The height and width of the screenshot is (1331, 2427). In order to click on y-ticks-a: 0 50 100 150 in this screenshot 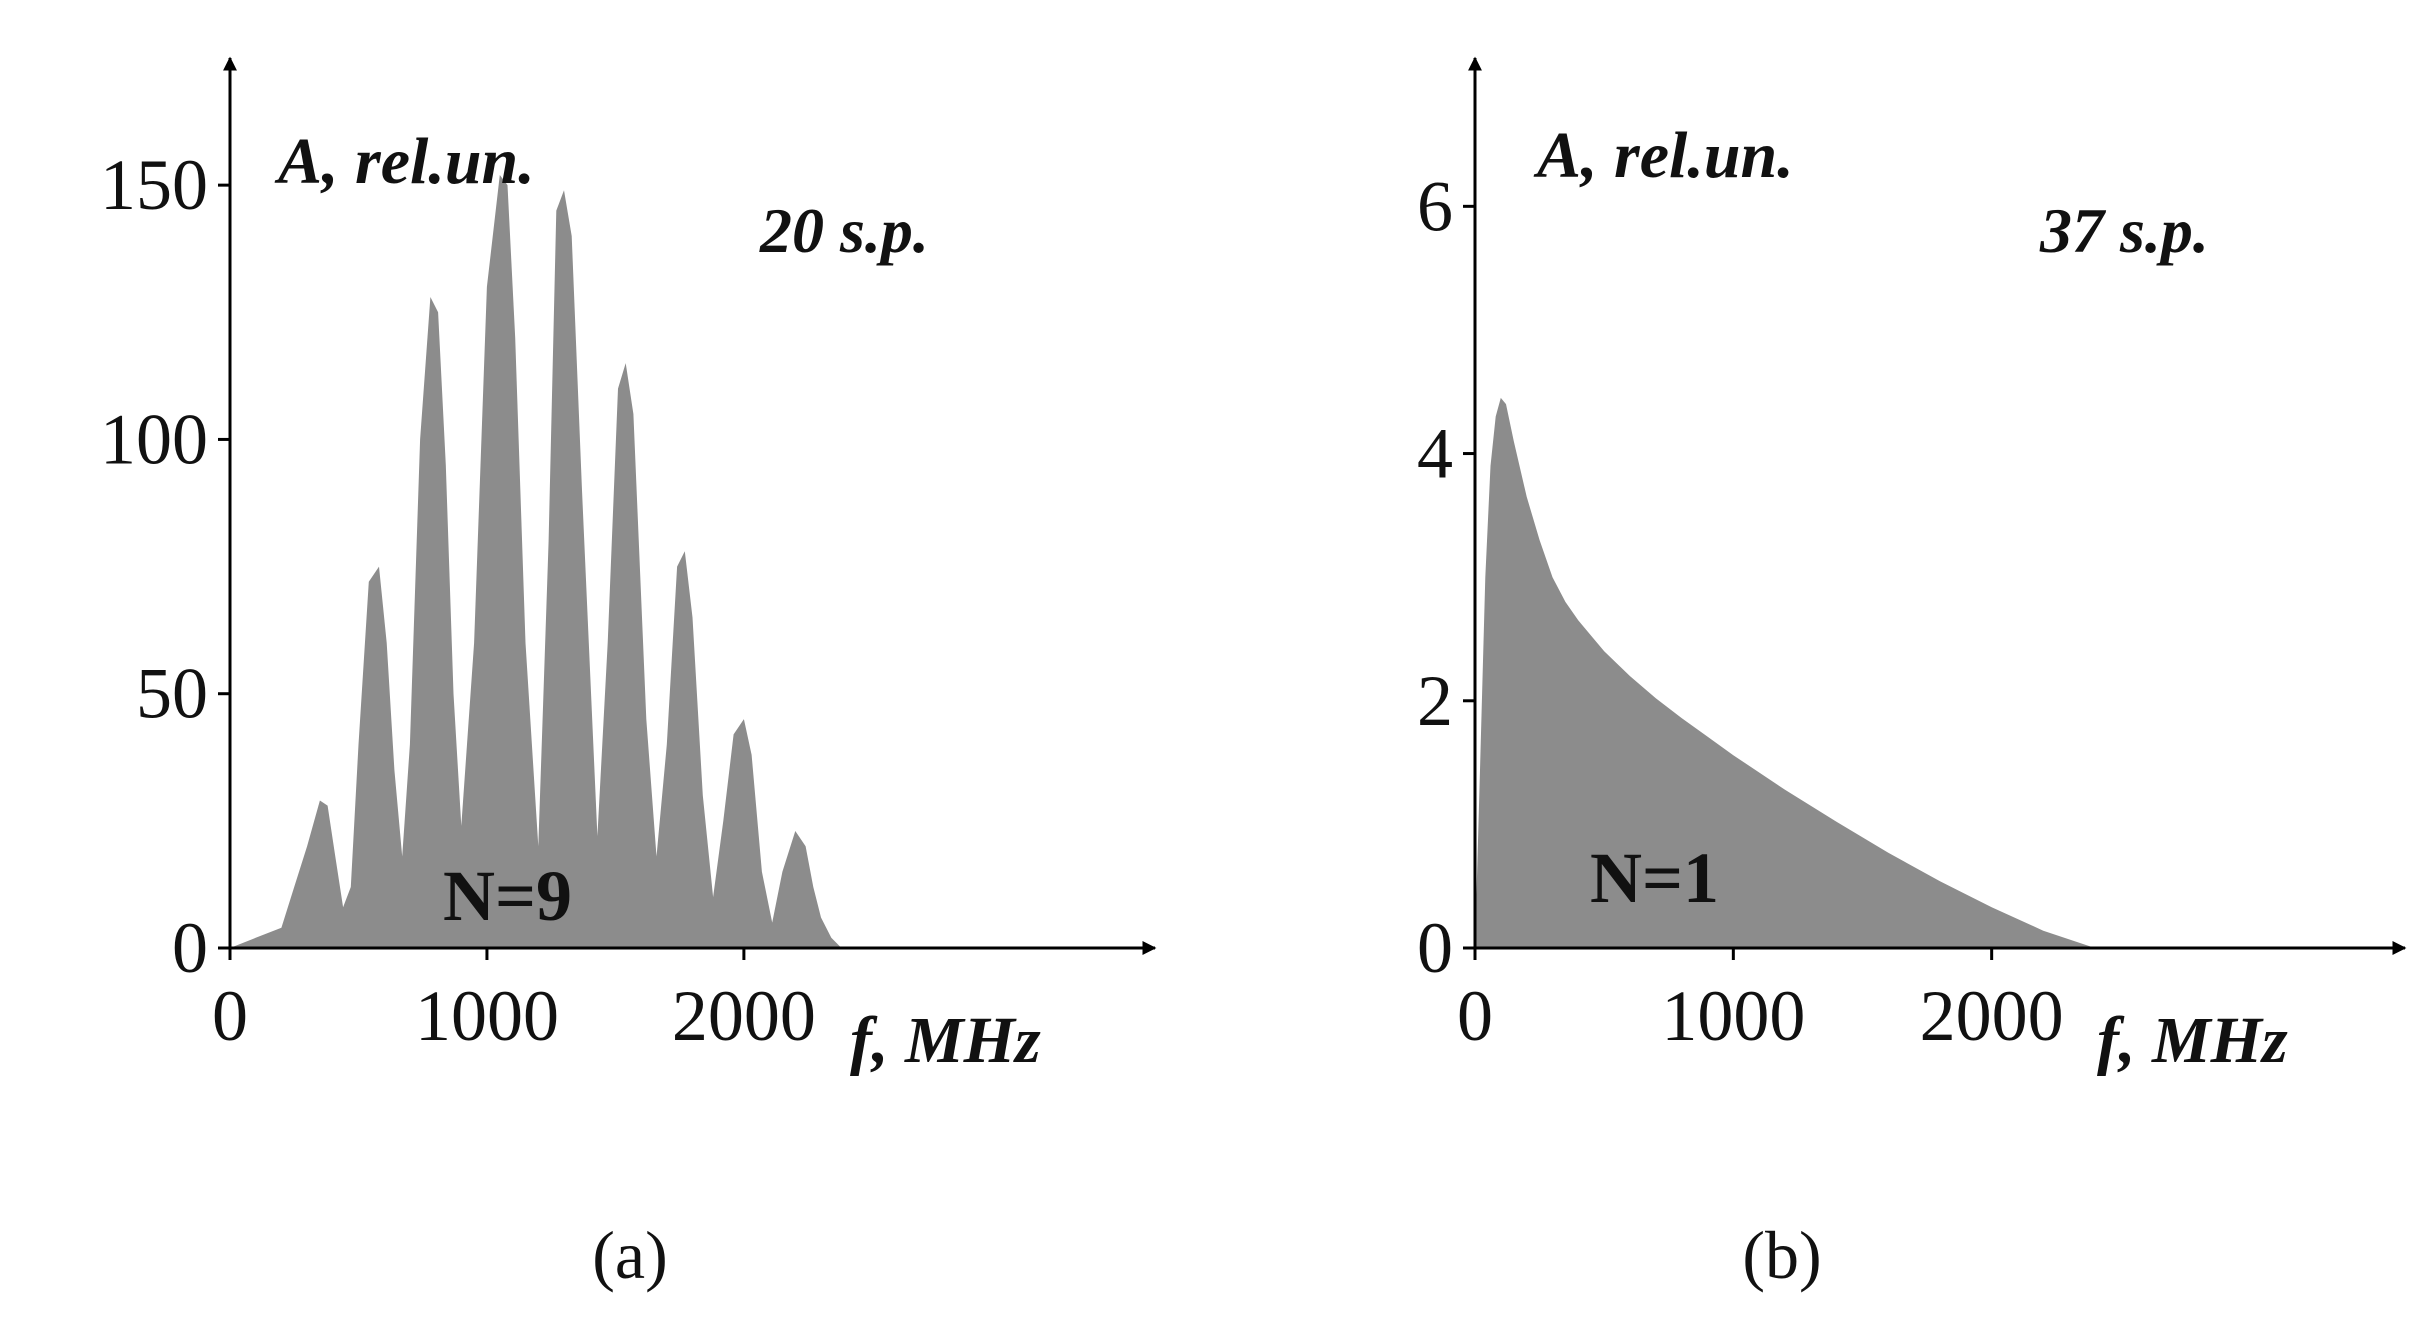, I will do `click(165, 566)`.